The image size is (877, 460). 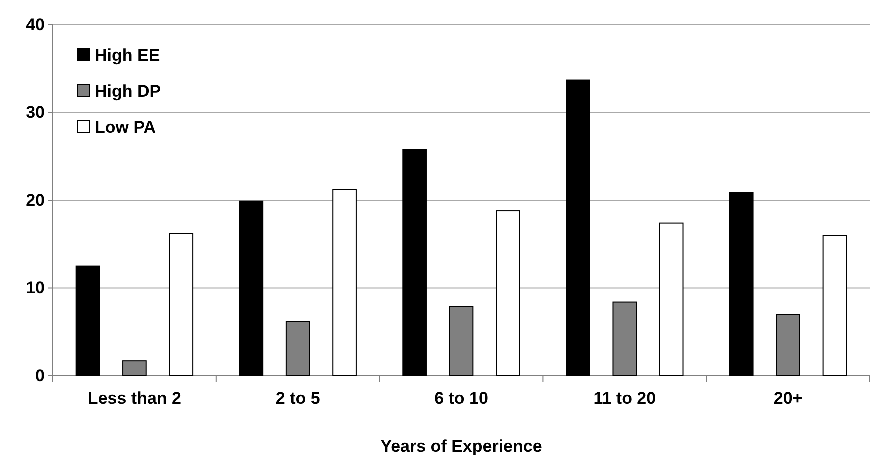 I want to click on y-tick-label: 0, so click(x=40, y=376).